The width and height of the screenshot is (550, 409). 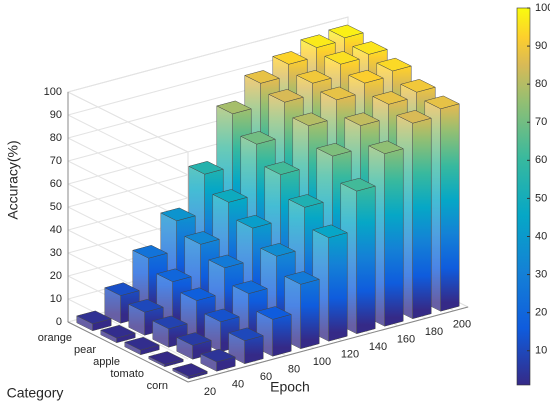 What do you see at coordinates (542, 8) in the screenshot?
I see `colorbar-tick-label: 100` at bounding box center [542, 8].